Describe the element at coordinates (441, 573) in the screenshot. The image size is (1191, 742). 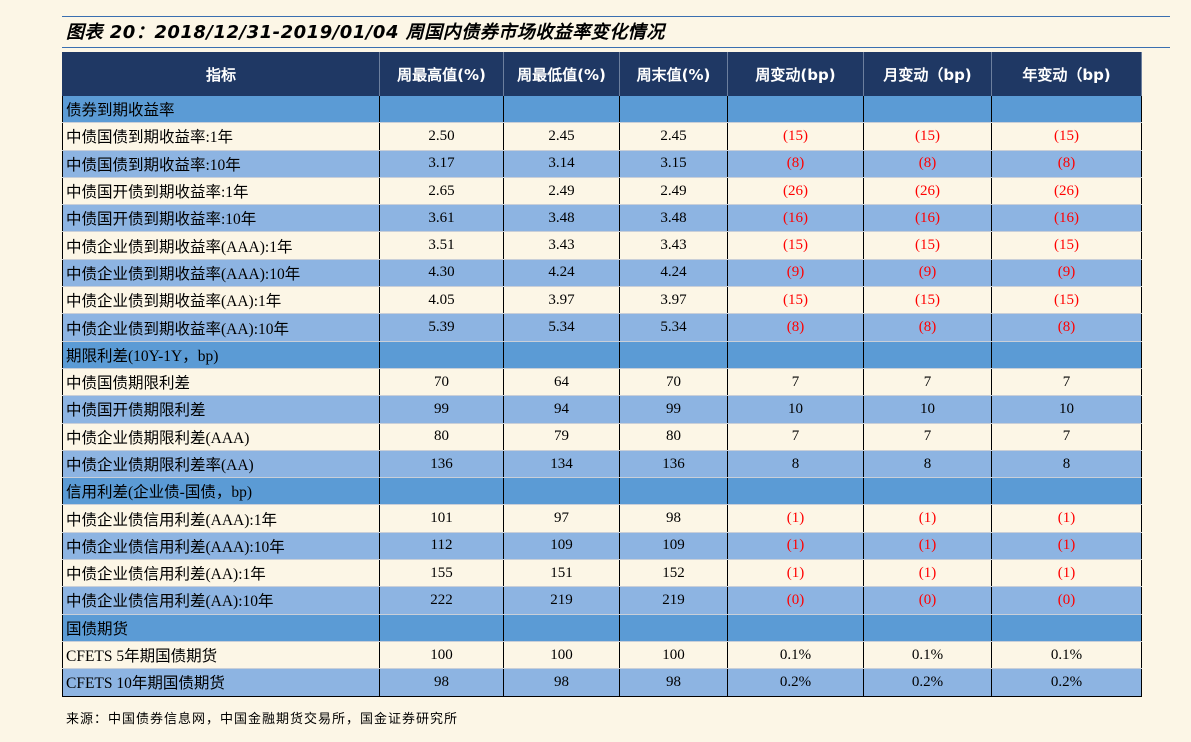
I see `table-cell: 155` at that location.